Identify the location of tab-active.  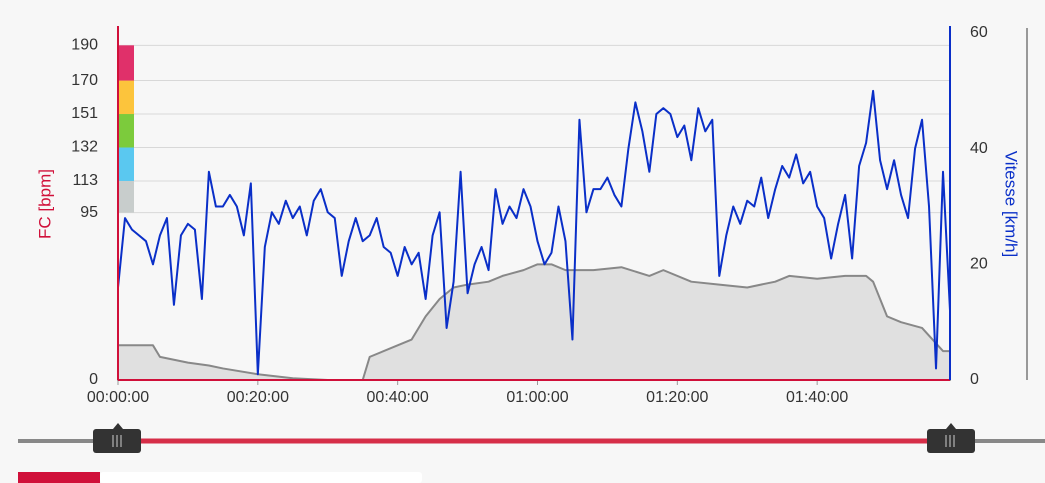
(59, 477).